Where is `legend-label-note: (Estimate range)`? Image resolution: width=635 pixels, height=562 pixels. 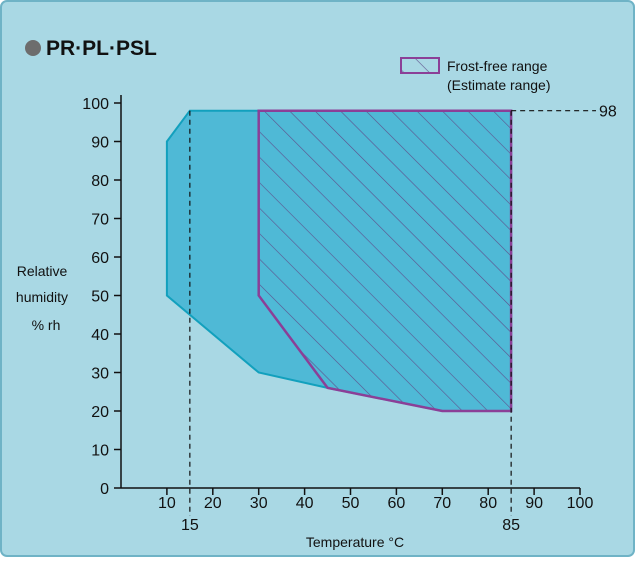
legend-label-note: (Estimate range) is located at coordinates (498, 85).